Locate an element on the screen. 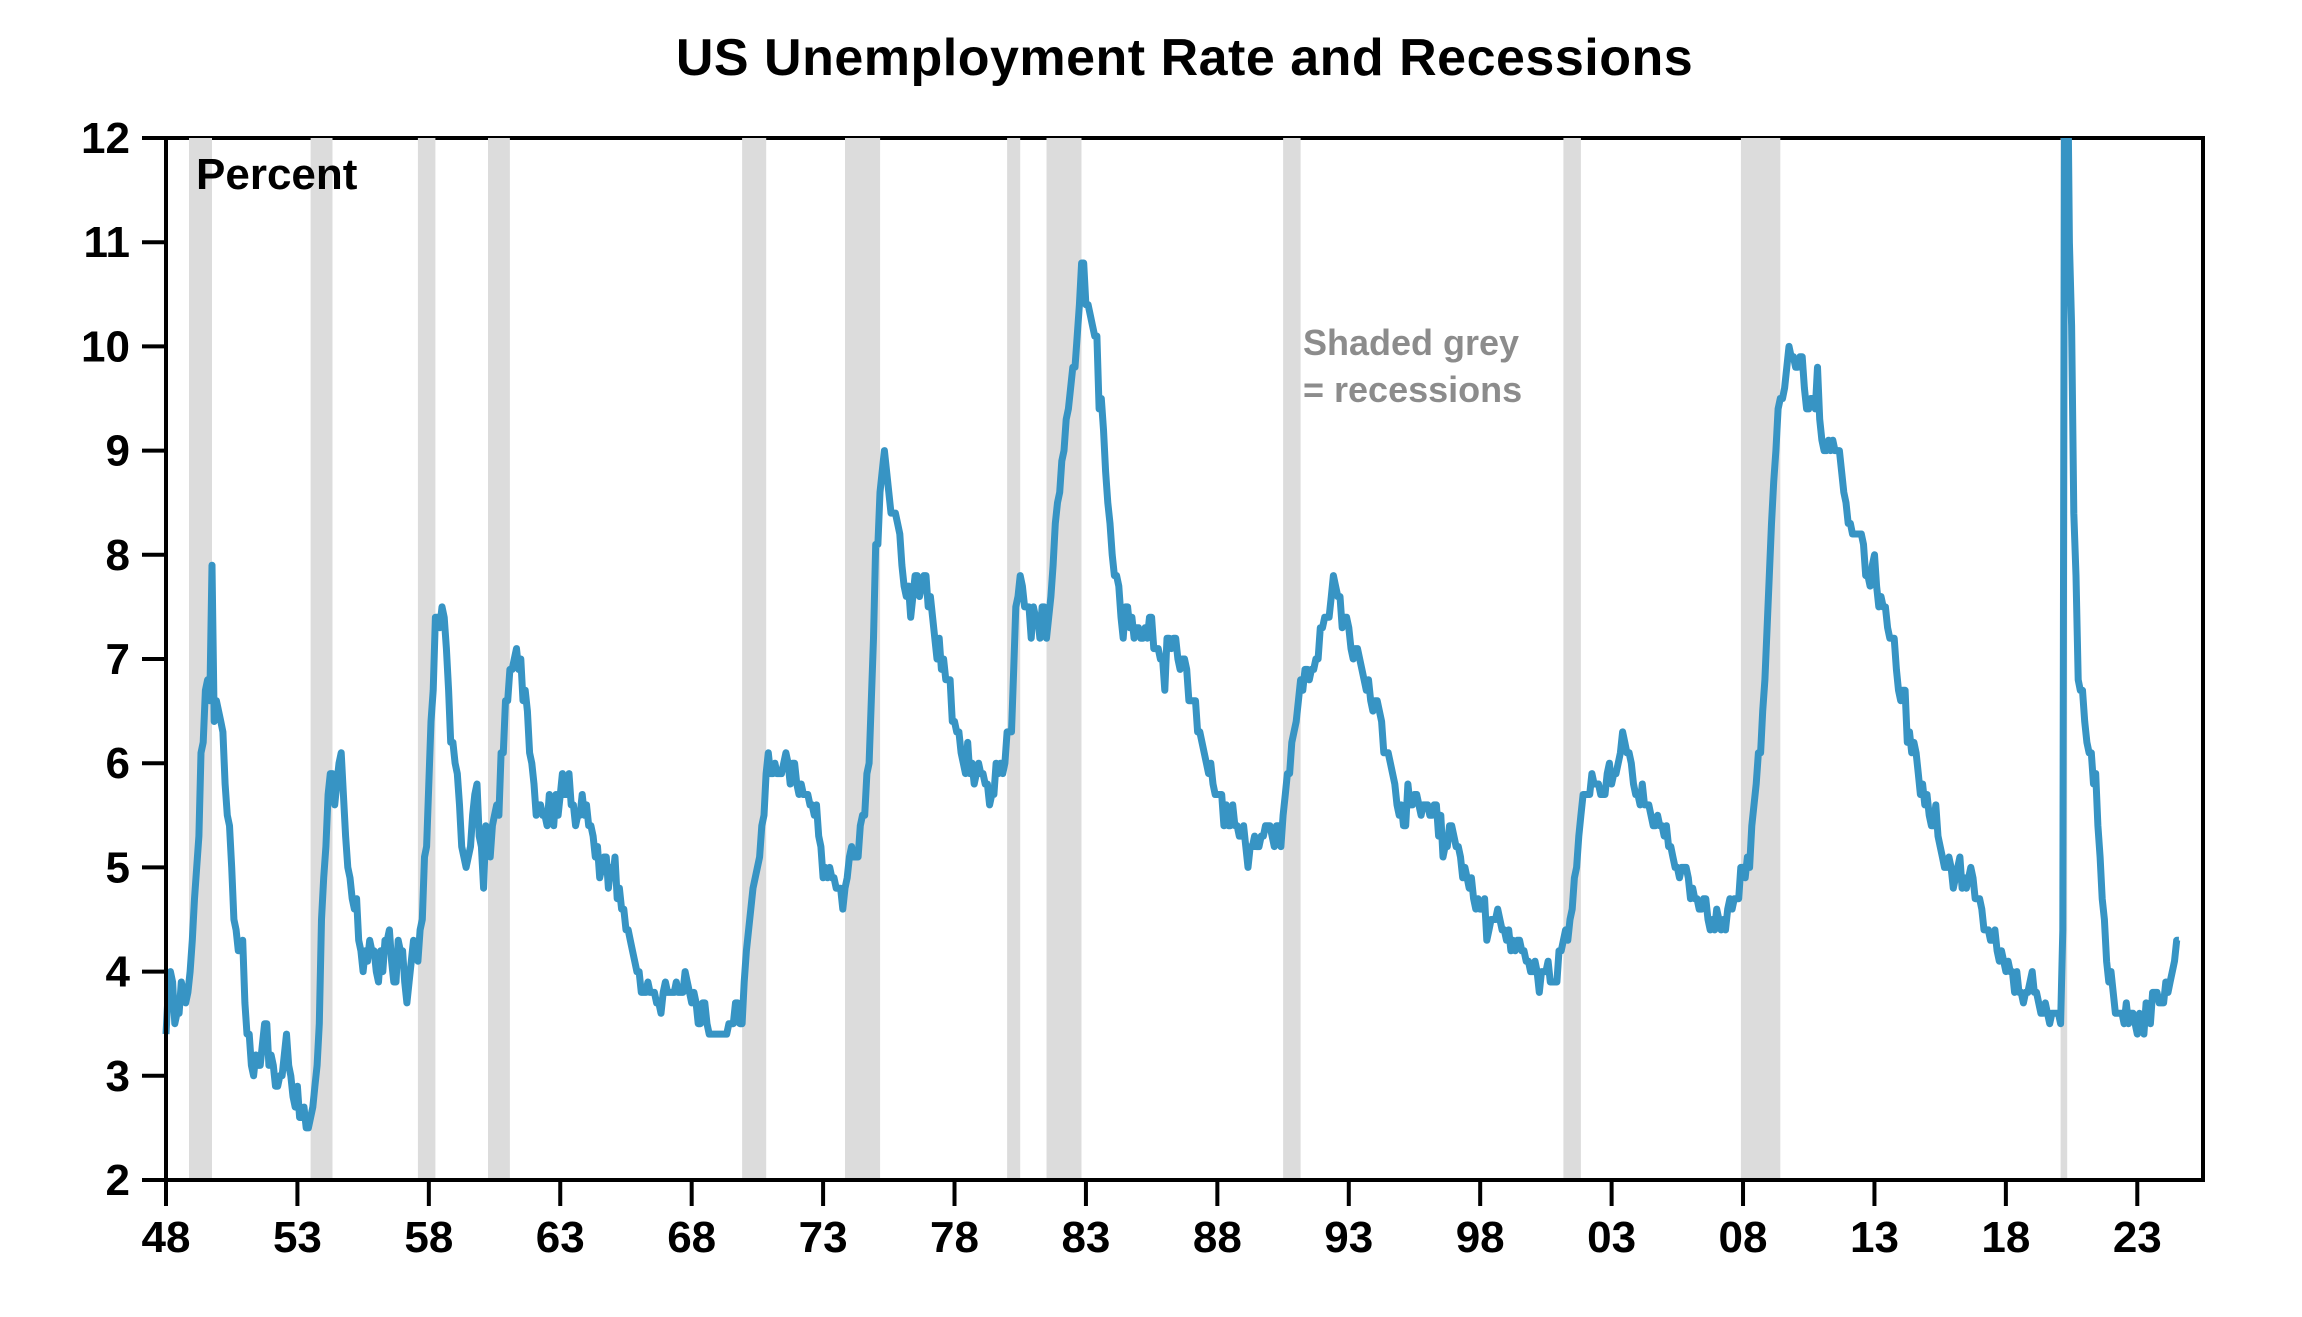 This screenshot has height=1317, width=2302. y-axis-unit-label: Percent is located at coordinates (277, 174).